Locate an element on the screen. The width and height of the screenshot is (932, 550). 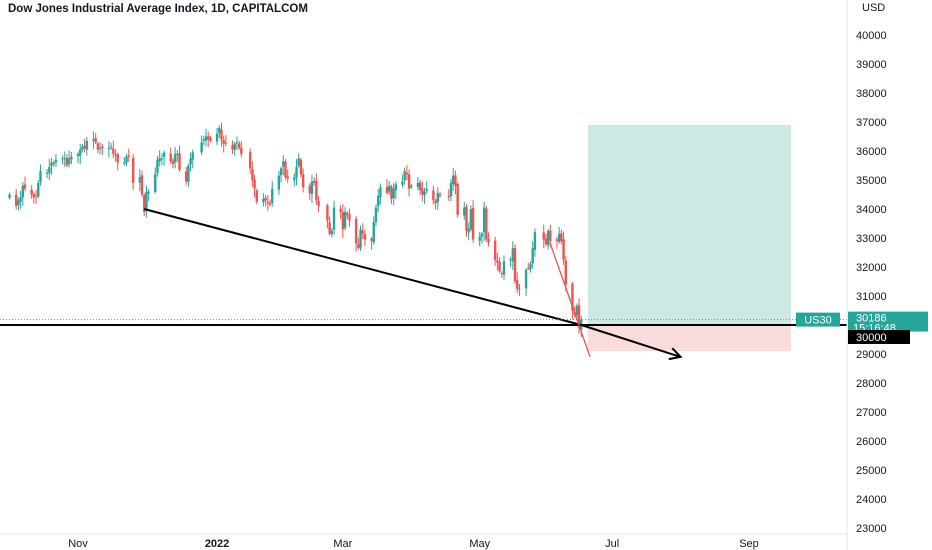
currency-label: USD is located at coordinates (873, 8).